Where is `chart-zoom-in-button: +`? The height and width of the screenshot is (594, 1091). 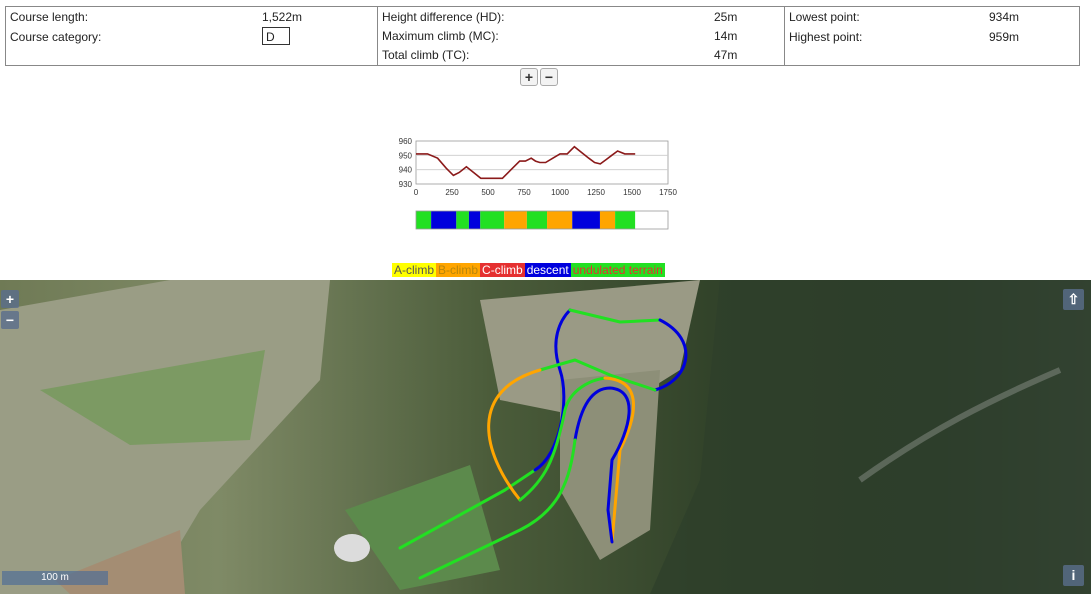
chart-zoom-in-button: + is located at coordinates (529, 77).